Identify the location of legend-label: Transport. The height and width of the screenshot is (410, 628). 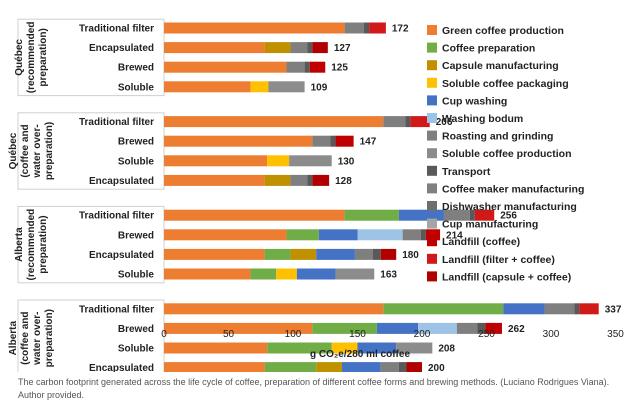
(466, 172).